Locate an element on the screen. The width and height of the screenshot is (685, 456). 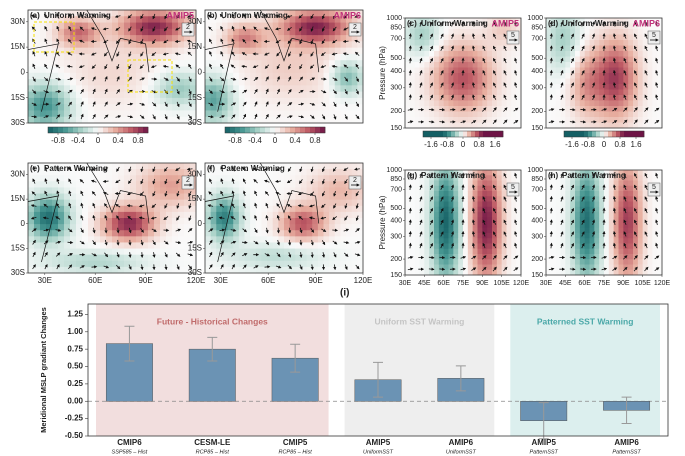
y-tick-label: 500 is located at coordinates (396, 58).